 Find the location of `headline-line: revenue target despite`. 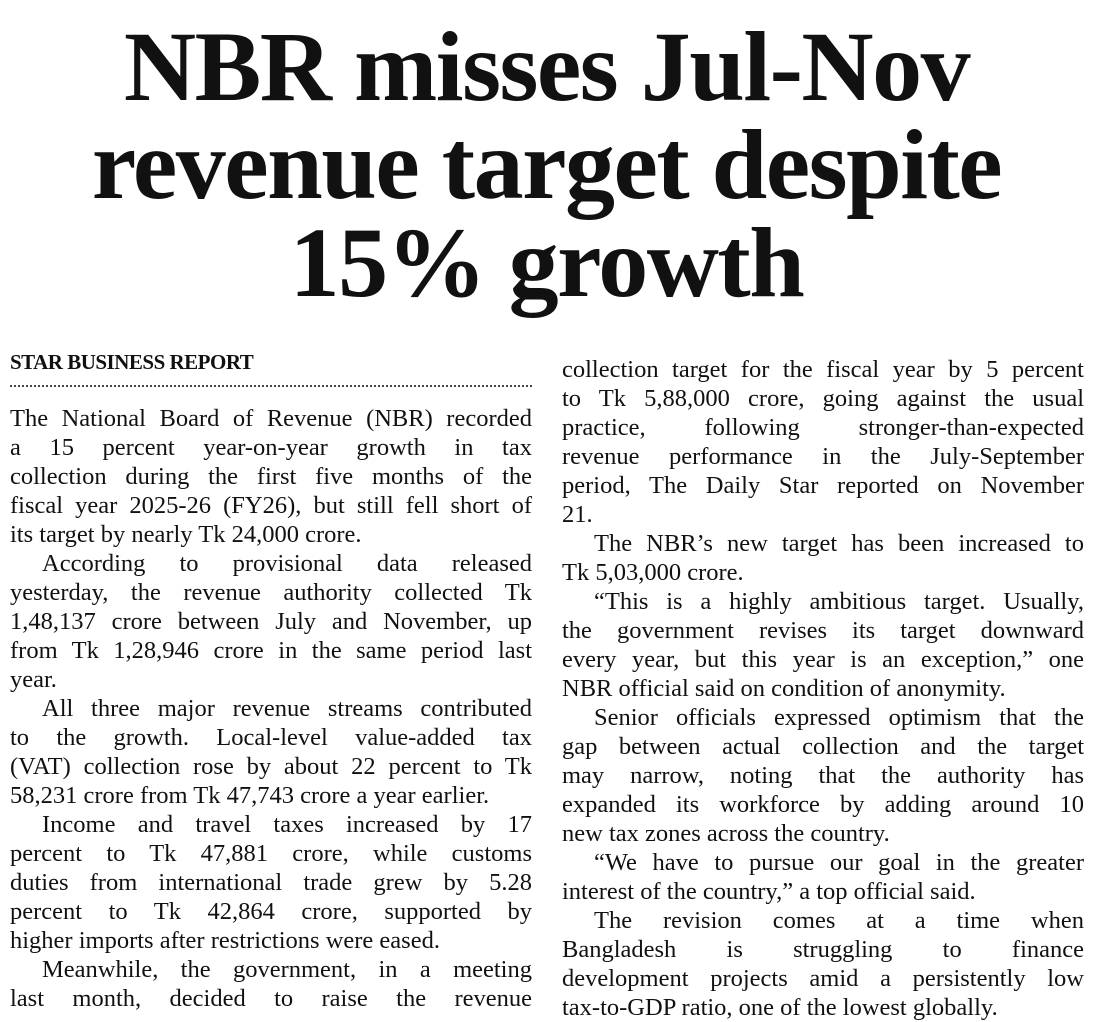

headline-line: revenue target despite is located at coordinates (547, 164).